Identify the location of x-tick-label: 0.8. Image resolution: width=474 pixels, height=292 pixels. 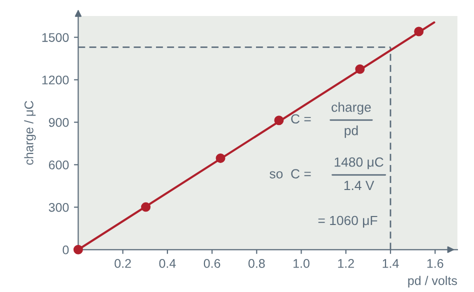
(256, 263).